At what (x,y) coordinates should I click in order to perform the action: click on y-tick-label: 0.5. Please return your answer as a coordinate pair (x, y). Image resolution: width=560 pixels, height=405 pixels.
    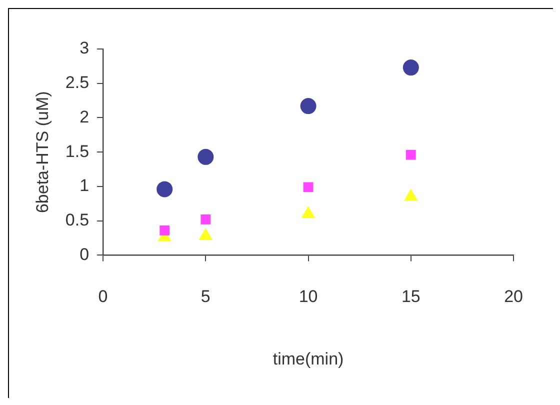
    Looking at the image, I should click on (77, 220).